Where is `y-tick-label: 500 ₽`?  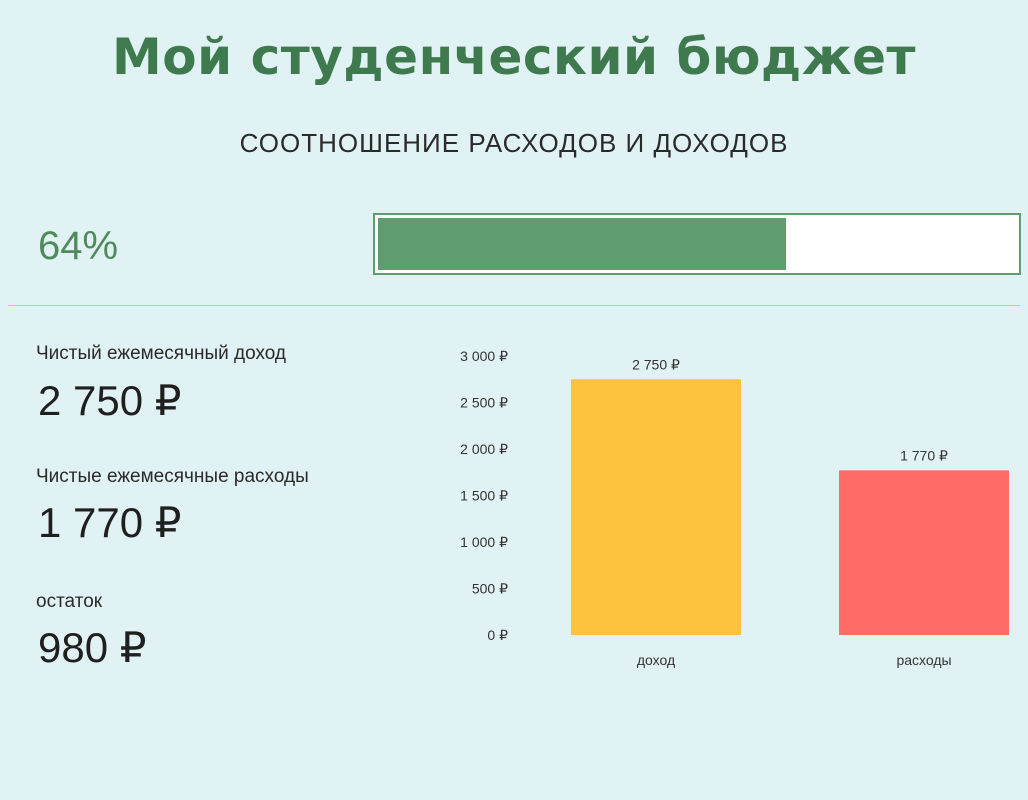
y-tick-label: 500 ₽ is located at coordinates (490, 589).